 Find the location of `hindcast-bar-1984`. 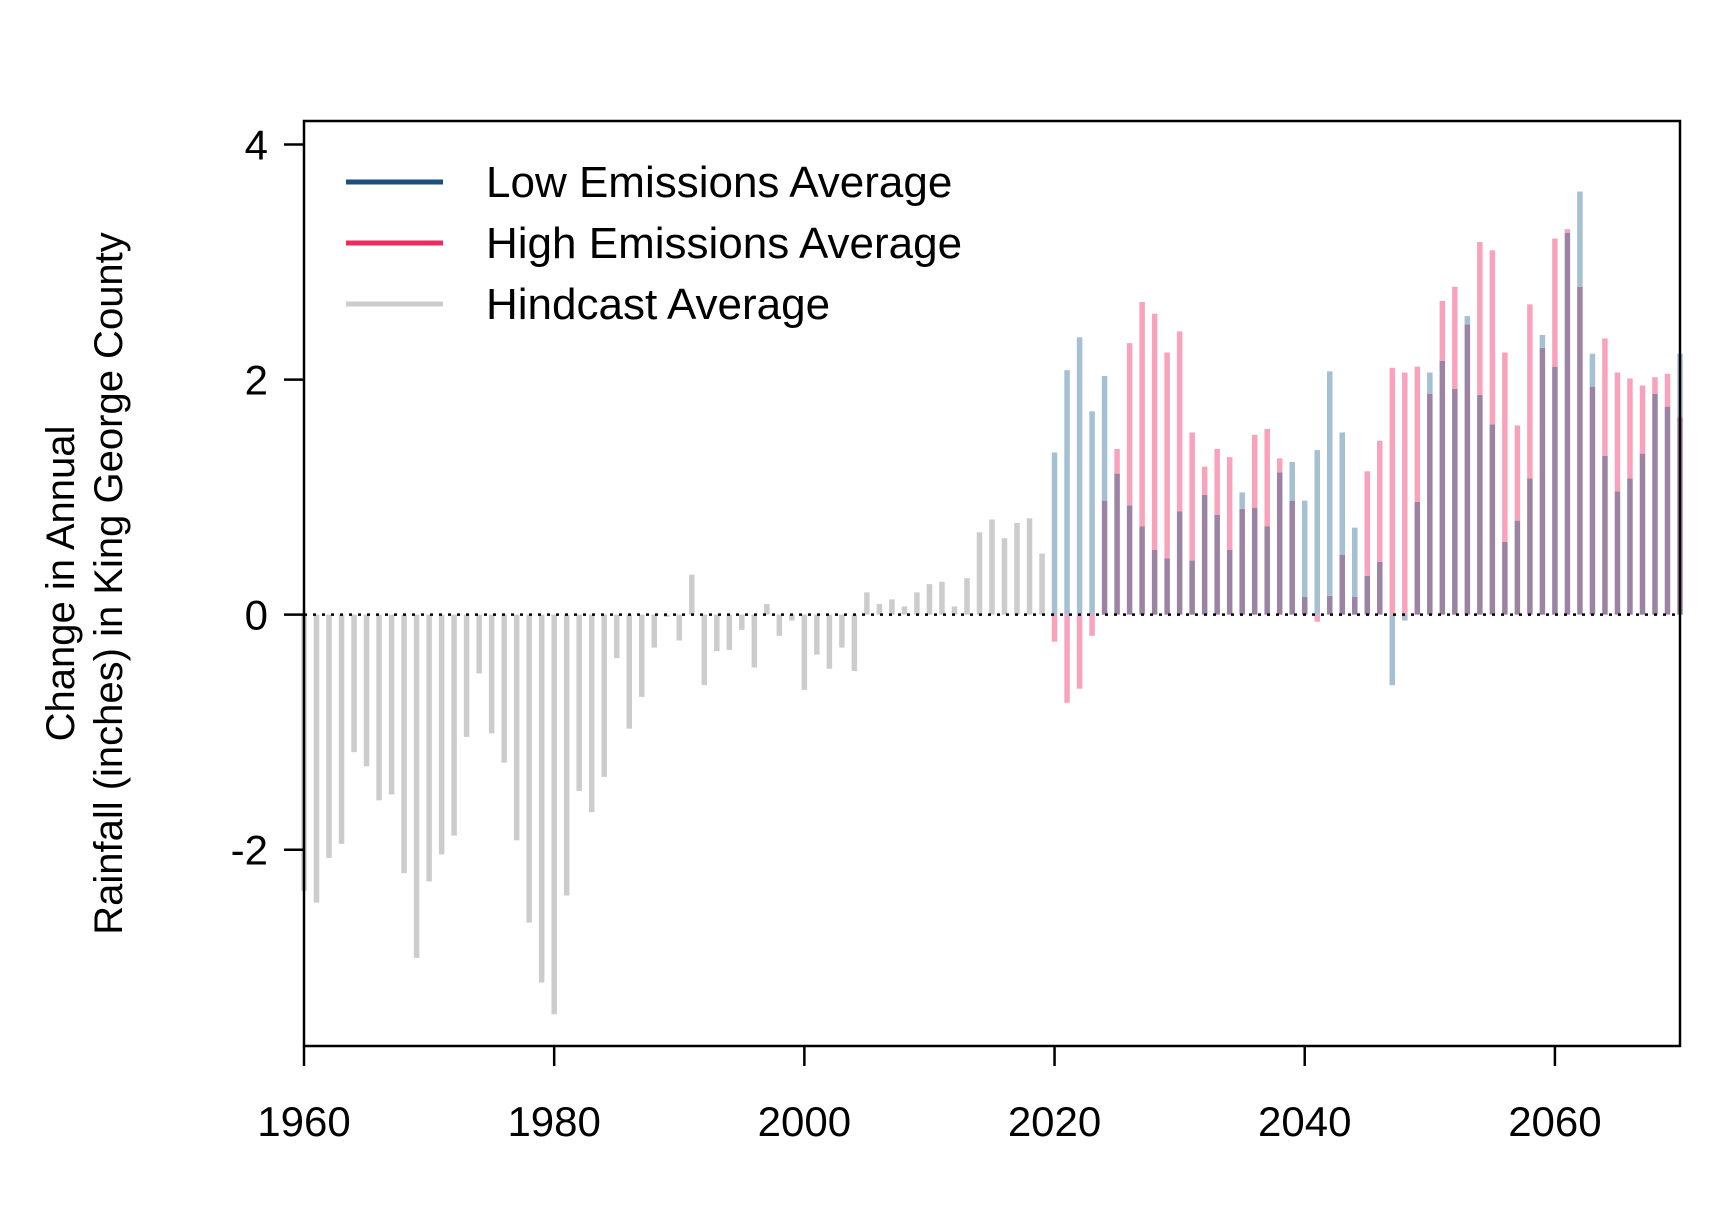

hindcast-bar-1984 is located at coordinates (604, 695).